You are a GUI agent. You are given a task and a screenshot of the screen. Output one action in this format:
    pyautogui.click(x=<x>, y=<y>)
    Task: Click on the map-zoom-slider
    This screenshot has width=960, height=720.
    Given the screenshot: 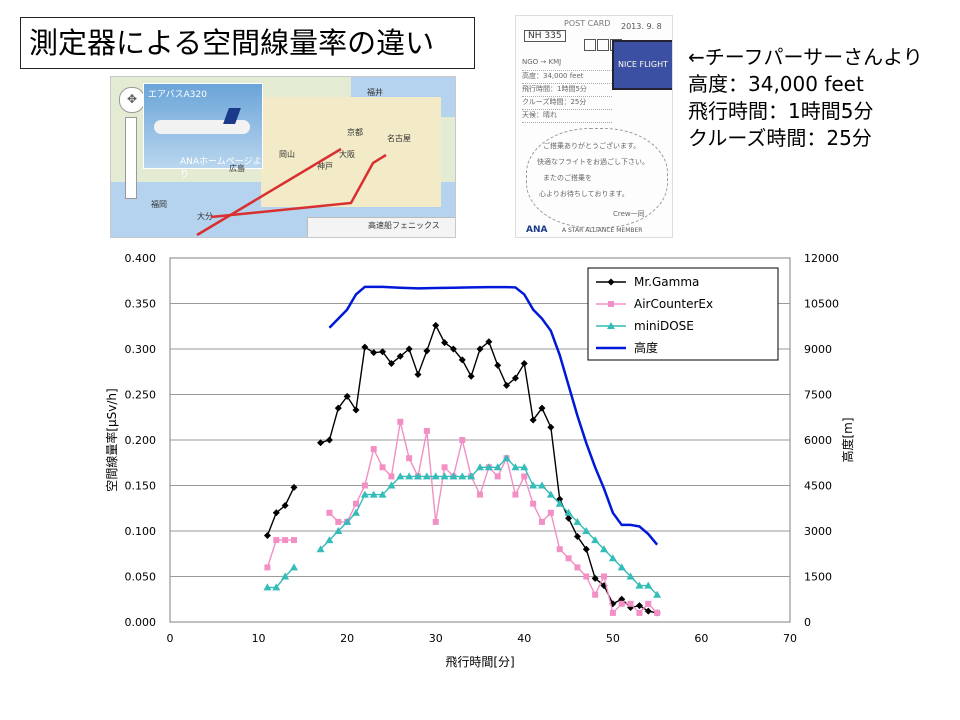 What is the action you would take?
    pyautogui.click(x=131, y=158)
    